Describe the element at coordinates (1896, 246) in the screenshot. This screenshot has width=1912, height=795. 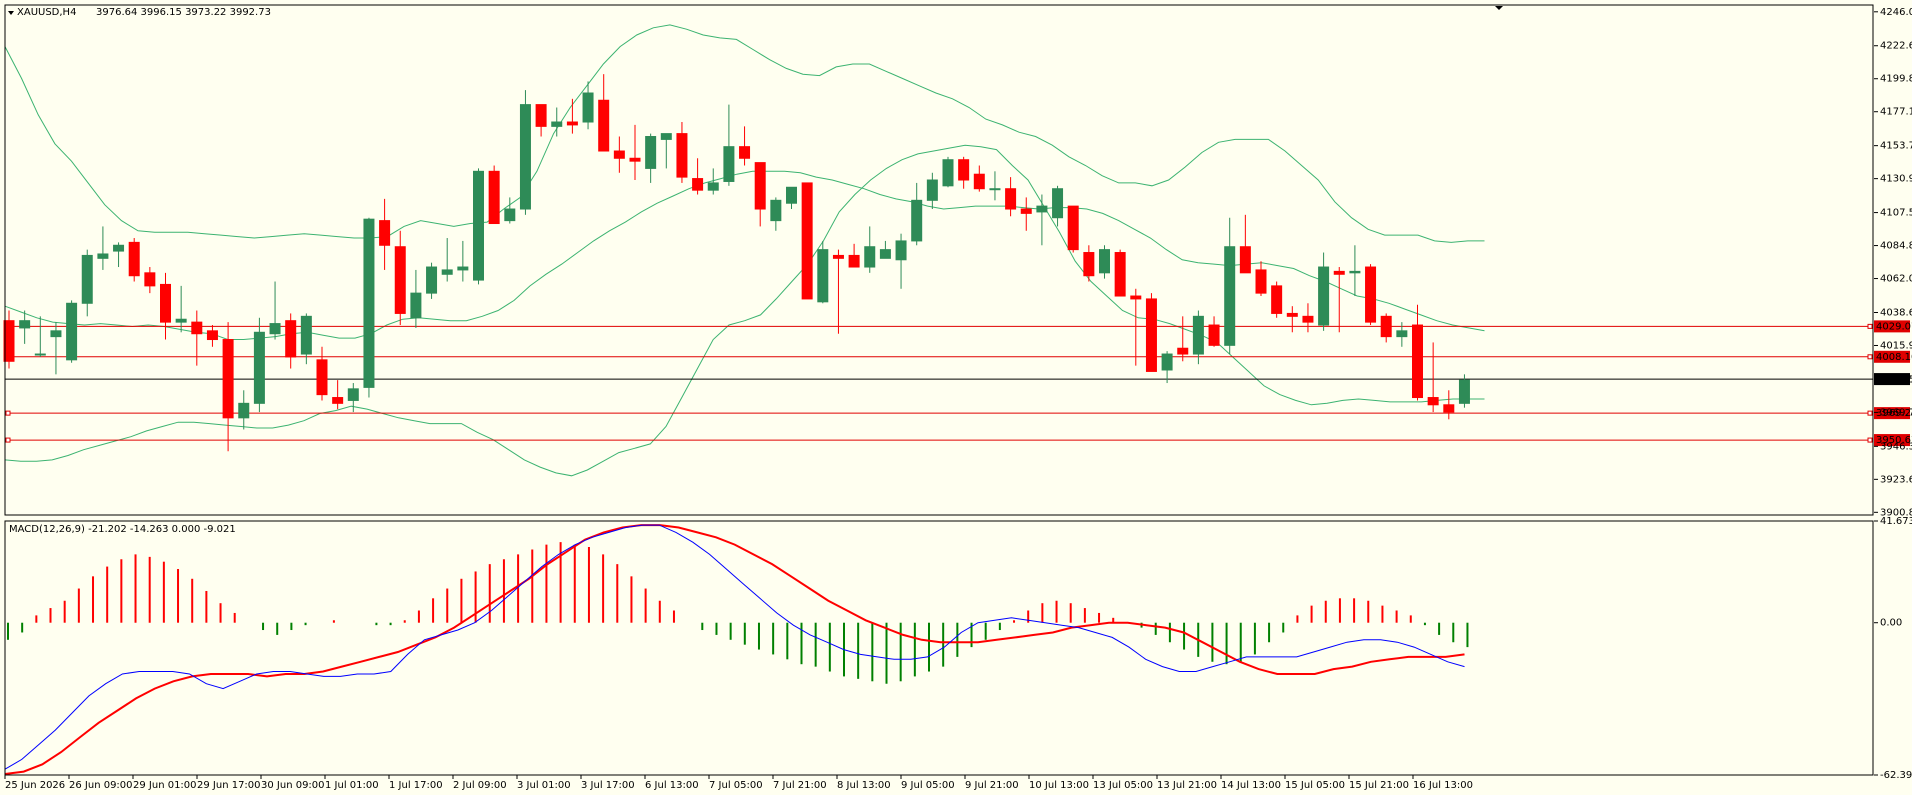
I see `y-tick-label: 4084.80` at that location.